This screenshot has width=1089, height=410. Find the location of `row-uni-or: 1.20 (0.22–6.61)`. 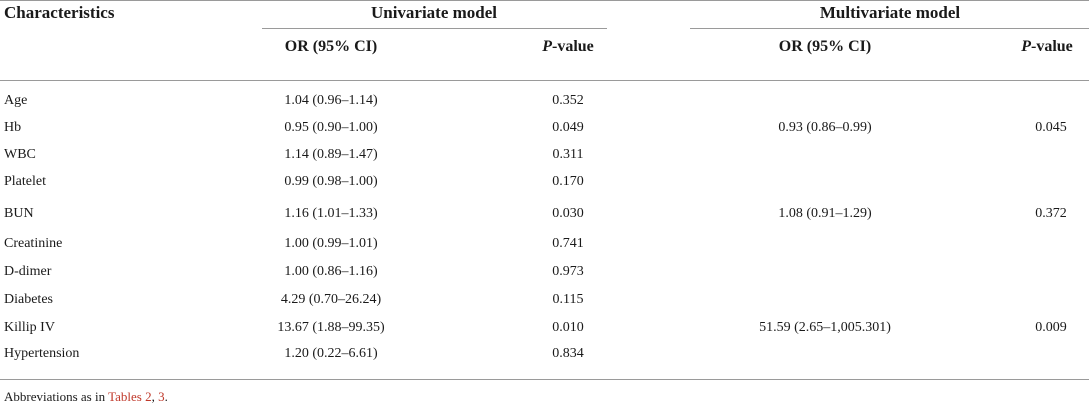

row-uni-or: 1.20 (0.22–6.61) is located at coordinates (331, 353).